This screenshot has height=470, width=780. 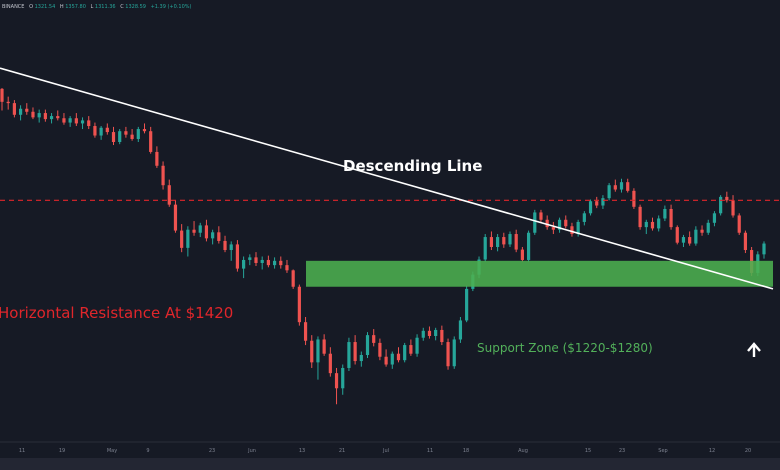 I want to click on x-tick-label: 23, so click(x=622, y=451).